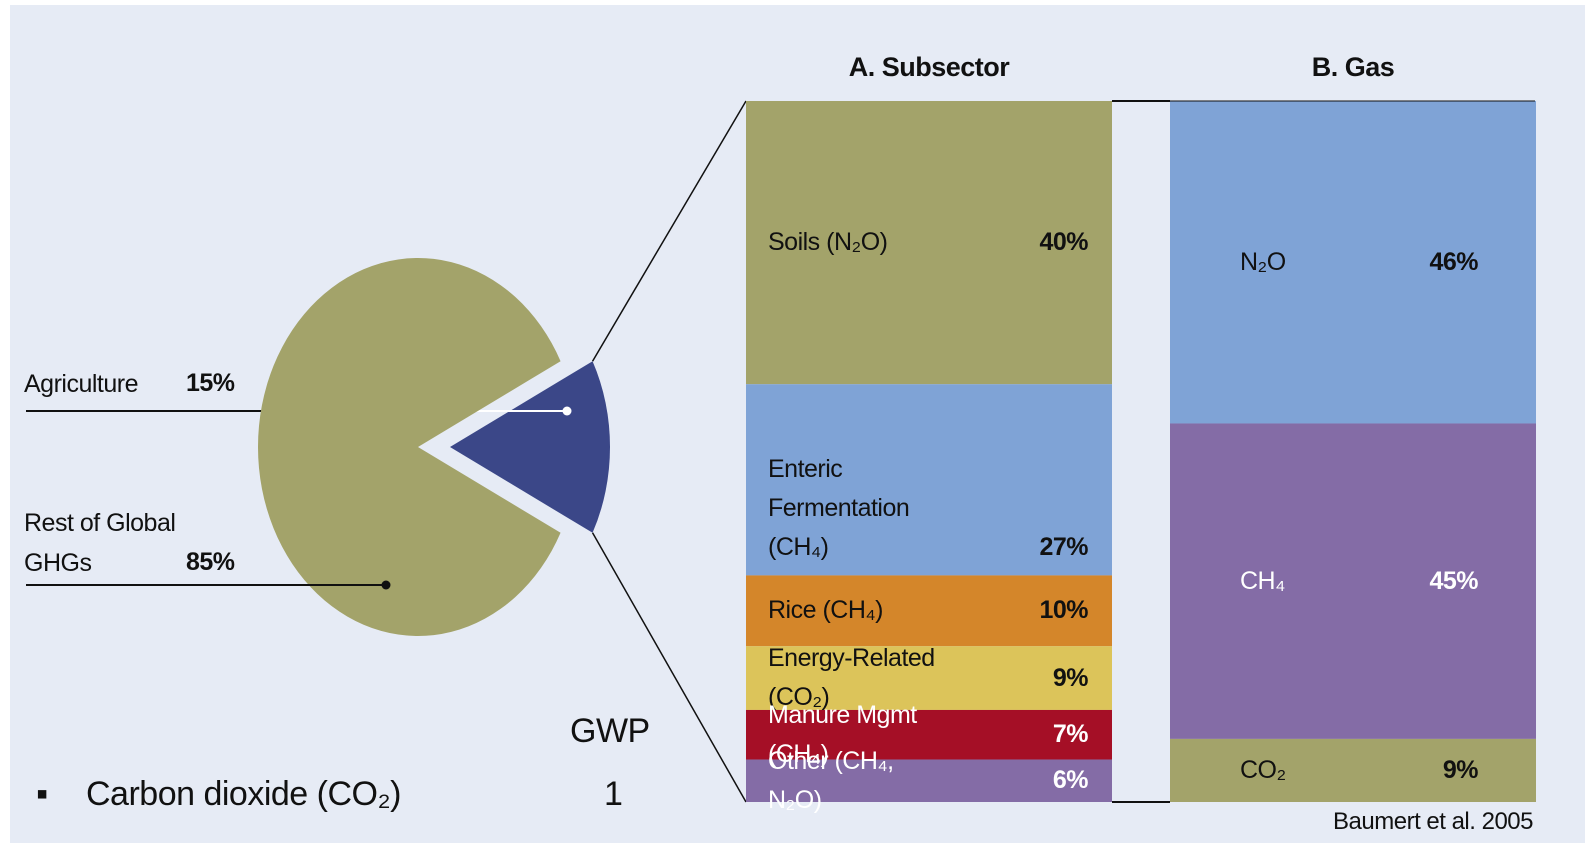 This screenshot has height=843, width=1585. I want to click on segment-value: 7%, so click(1070, 734).